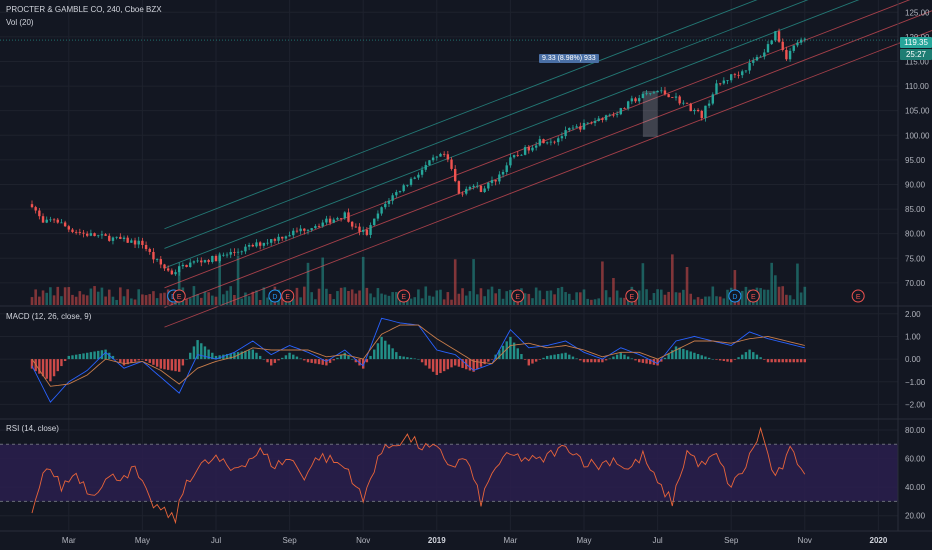 The height and width of the screenshot is (550, 932). I want to click on measure-box, so click(650, 114).